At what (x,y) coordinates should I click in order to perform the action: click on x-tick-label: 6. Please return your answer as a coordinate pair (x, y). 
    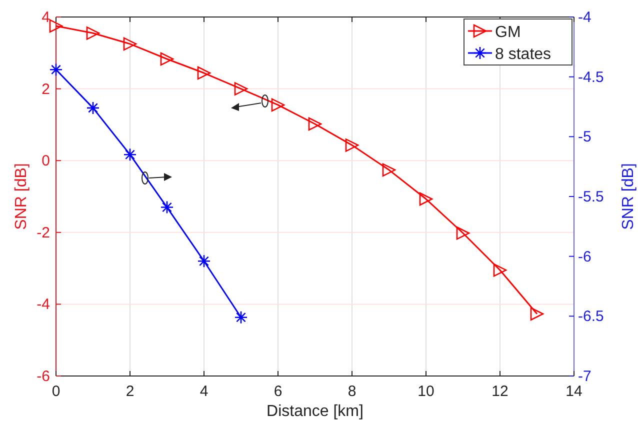
    Looking at the image, I should click on (278, 391).